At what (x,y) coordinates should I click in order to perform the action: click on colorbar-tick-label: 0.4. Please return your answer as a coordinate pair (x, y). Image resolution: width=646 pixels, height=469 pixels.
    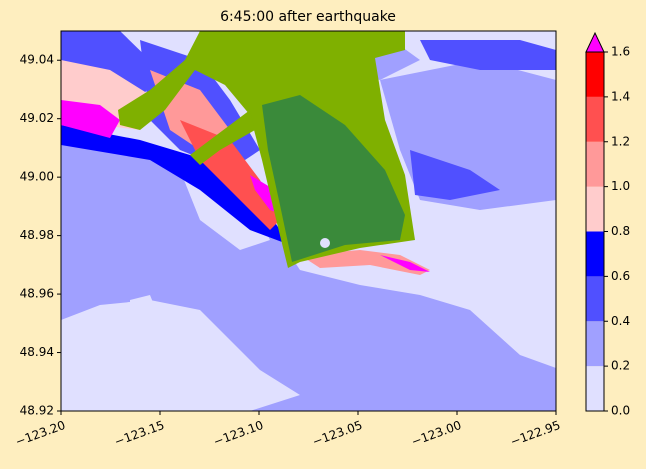
    Looking at the image, I should click on (620, 321).